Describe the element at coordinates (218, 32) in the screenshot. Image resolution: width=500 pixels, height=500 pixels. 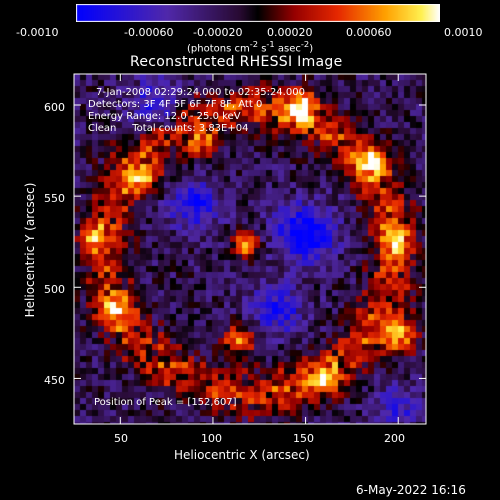
I see `colorbar-tick-label: -0.00020` at that location.